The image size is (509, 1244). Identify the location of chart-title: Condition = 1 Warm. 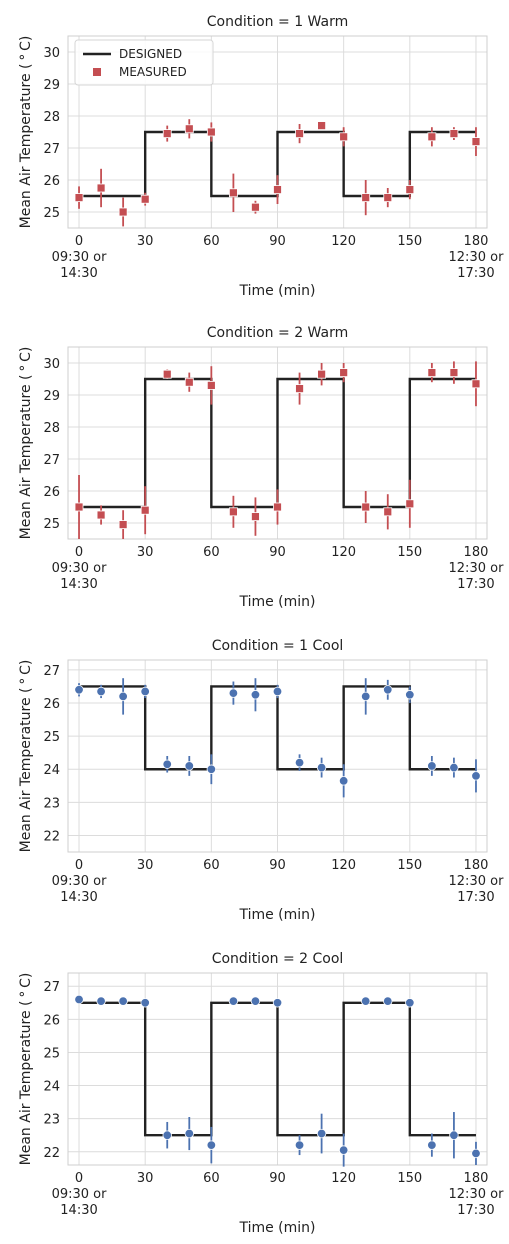
(277, 22).